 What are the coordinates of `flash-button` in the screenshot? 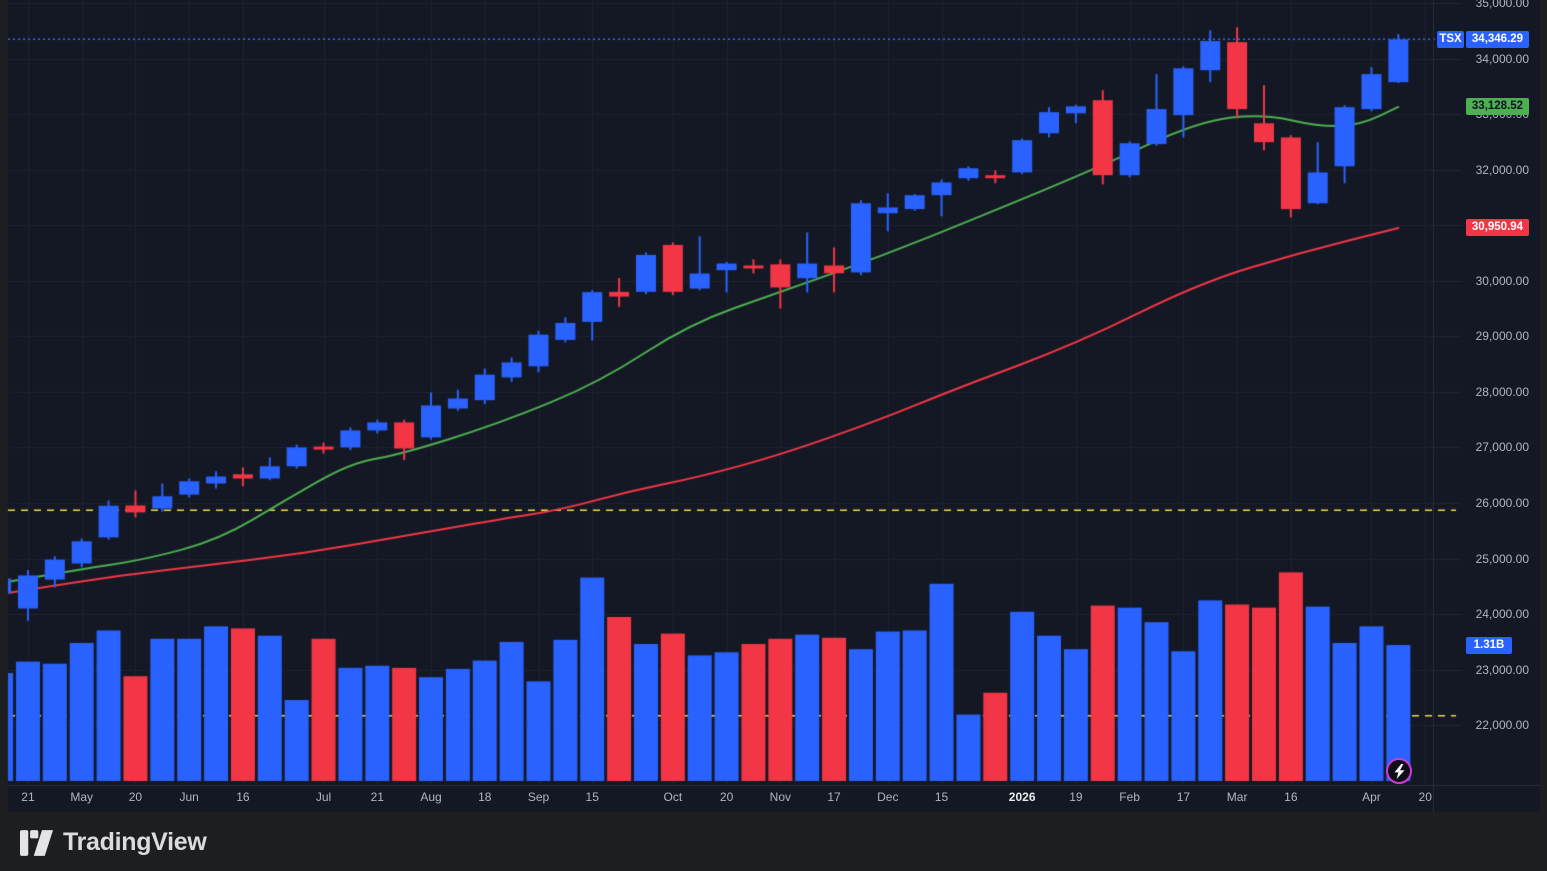 It's located at (1399, 771).